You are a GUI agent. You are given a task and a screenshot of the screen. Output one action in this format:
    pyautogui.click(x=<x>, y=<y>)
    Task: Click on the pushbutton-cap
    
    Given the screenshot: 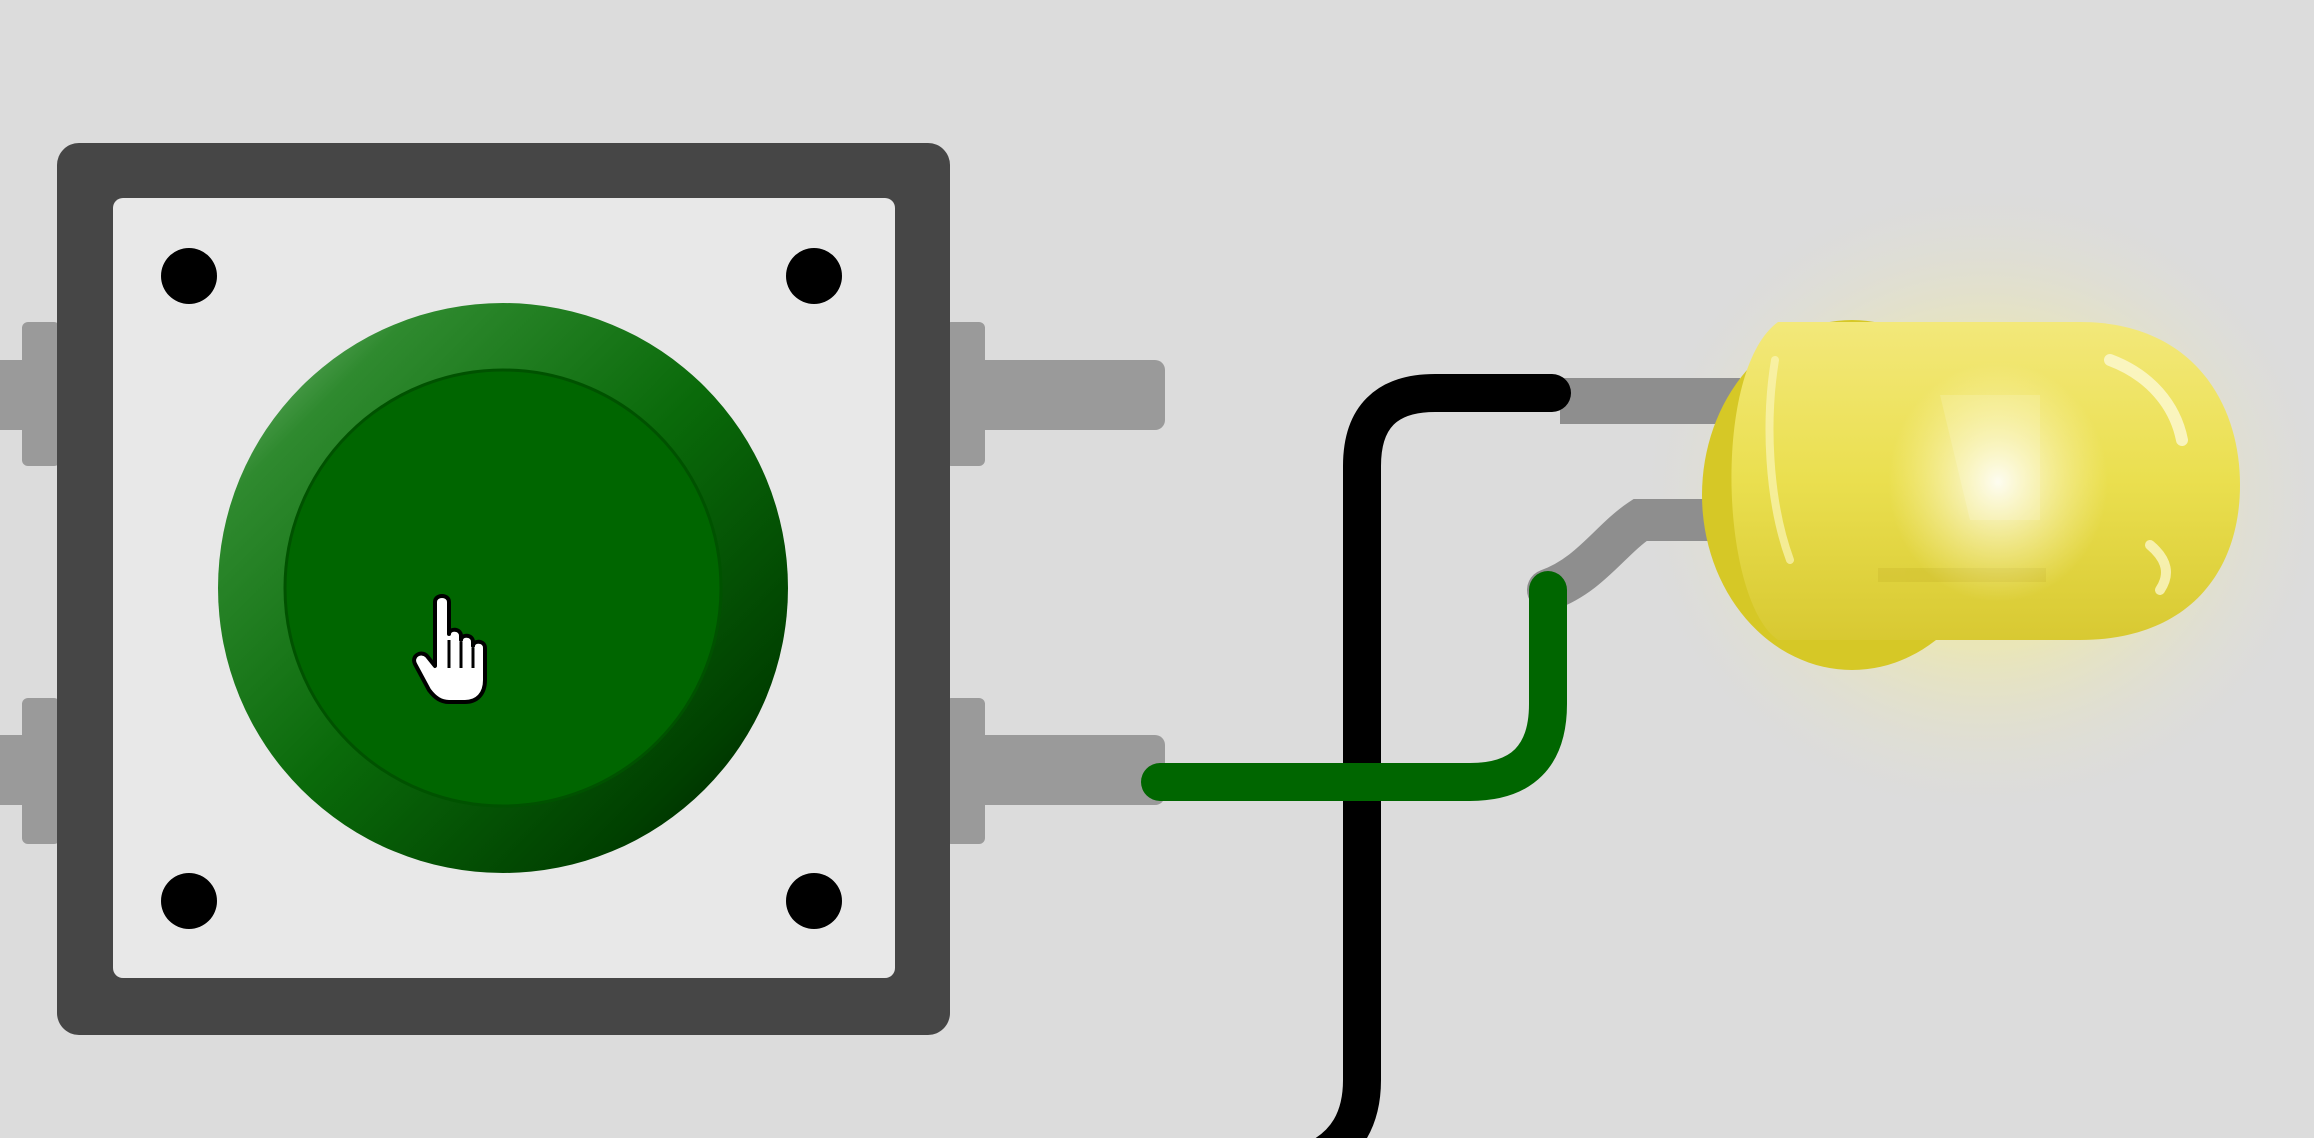 What is the action you would take?
    pyautogui.click(x=503, y=588)
    